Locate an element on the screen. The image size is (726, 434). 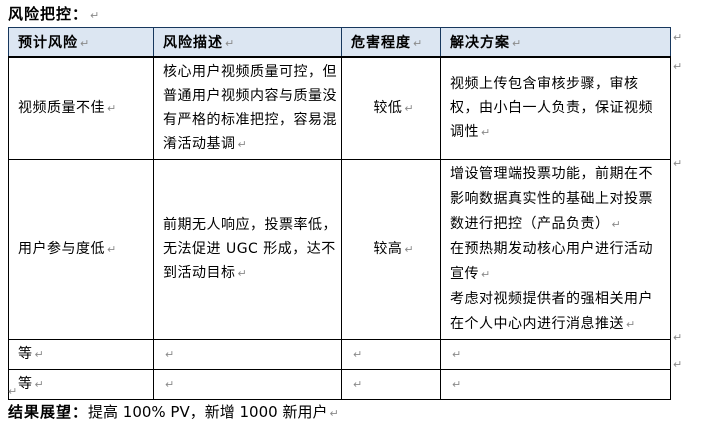
cell-text: 前期无人响应，投票率低，无法促进 UGC 形成，达不到活动目标 is located at coordinates (250, 249).